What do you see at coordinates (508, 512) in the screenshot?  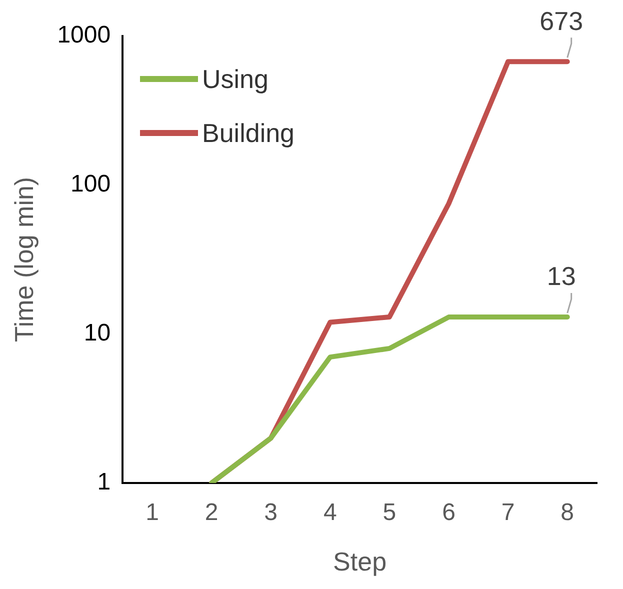 I see `x-tick-label: 7` at bounding box center [508, 512].